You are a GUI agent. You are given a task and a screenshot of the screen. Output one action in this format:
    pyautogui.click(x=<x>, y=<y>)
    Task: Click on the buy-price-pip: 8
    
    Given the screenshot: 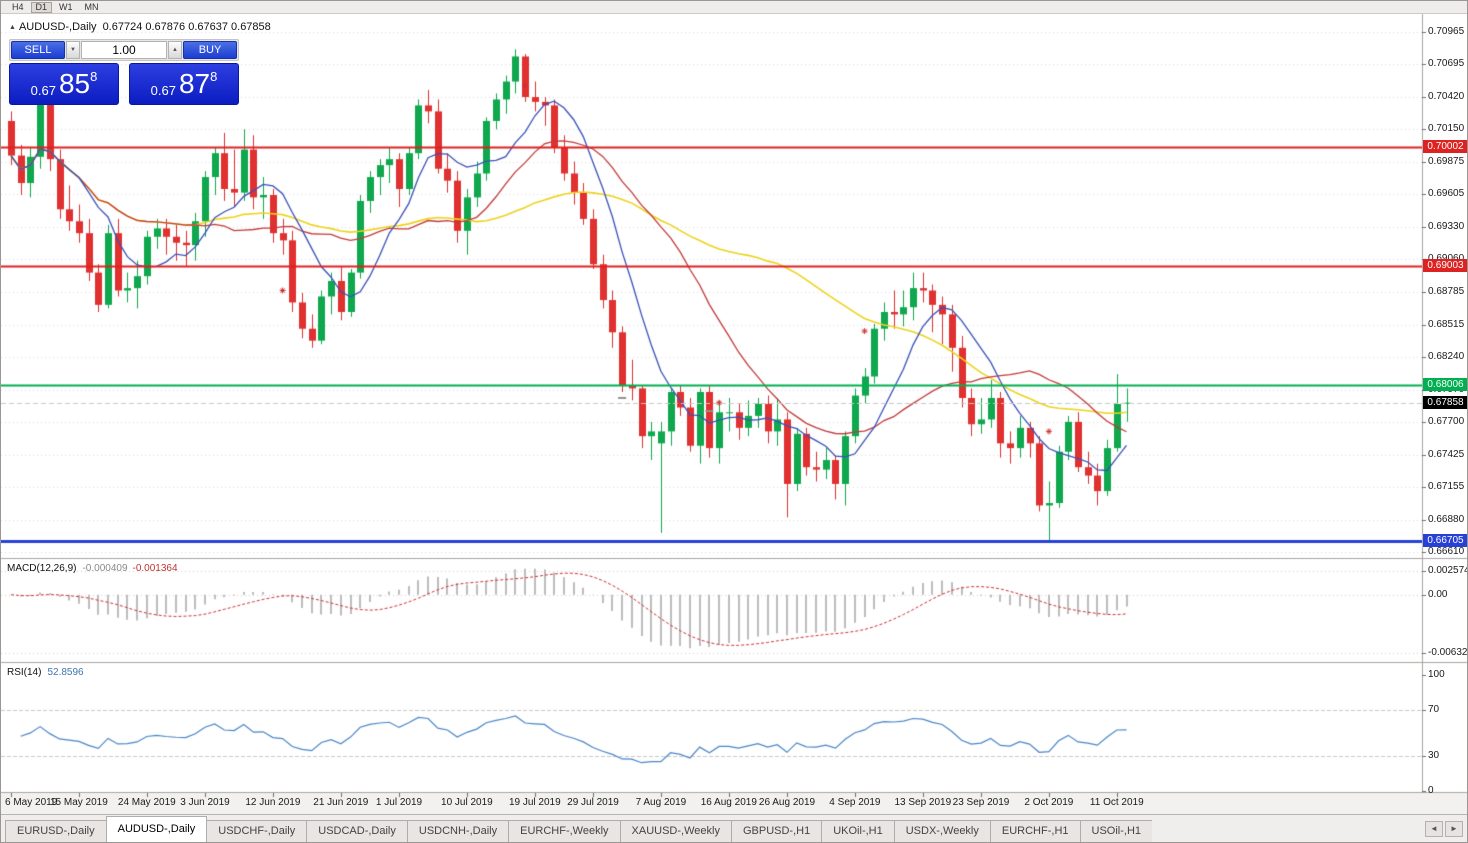 What is the action you would take?
    pyautogui.click(x=214, y=76)
    